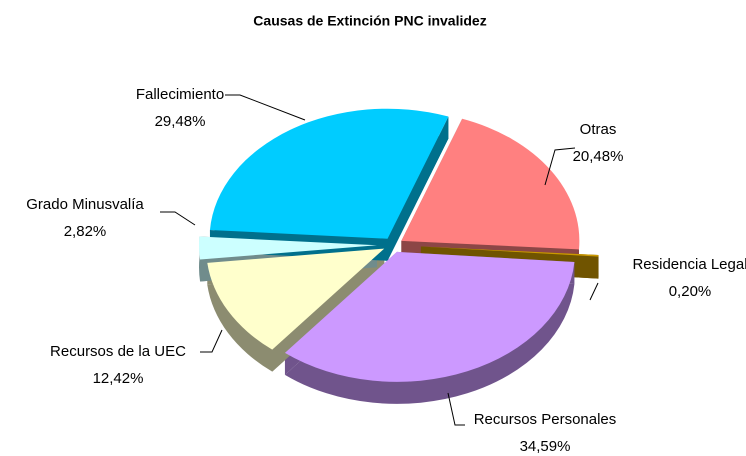 This screenshot has height=456, width=746. Describe the element at coordinates (418, 188) in the screenshot. I see `pie-slice-wall` at that location.